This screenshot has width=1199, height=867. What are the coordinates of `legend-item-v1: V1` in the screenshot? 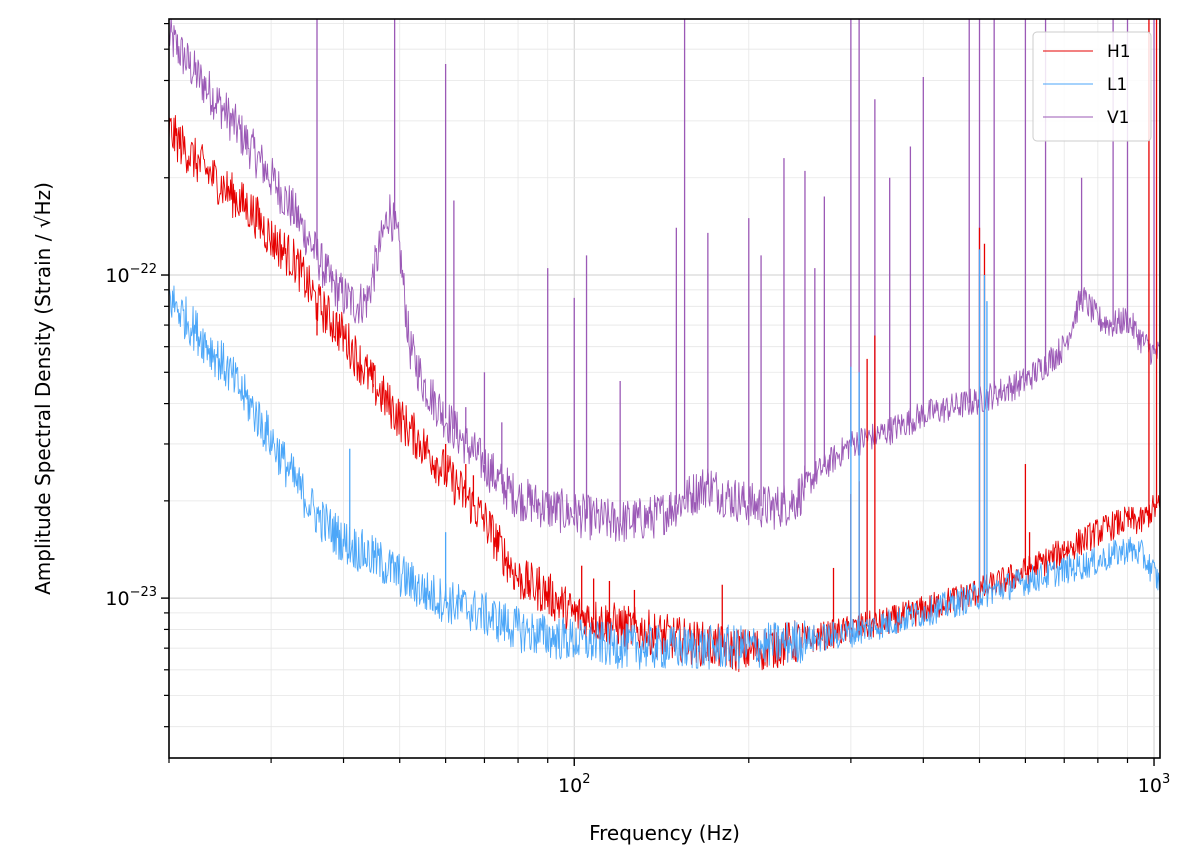 It's located at (1086, 118).